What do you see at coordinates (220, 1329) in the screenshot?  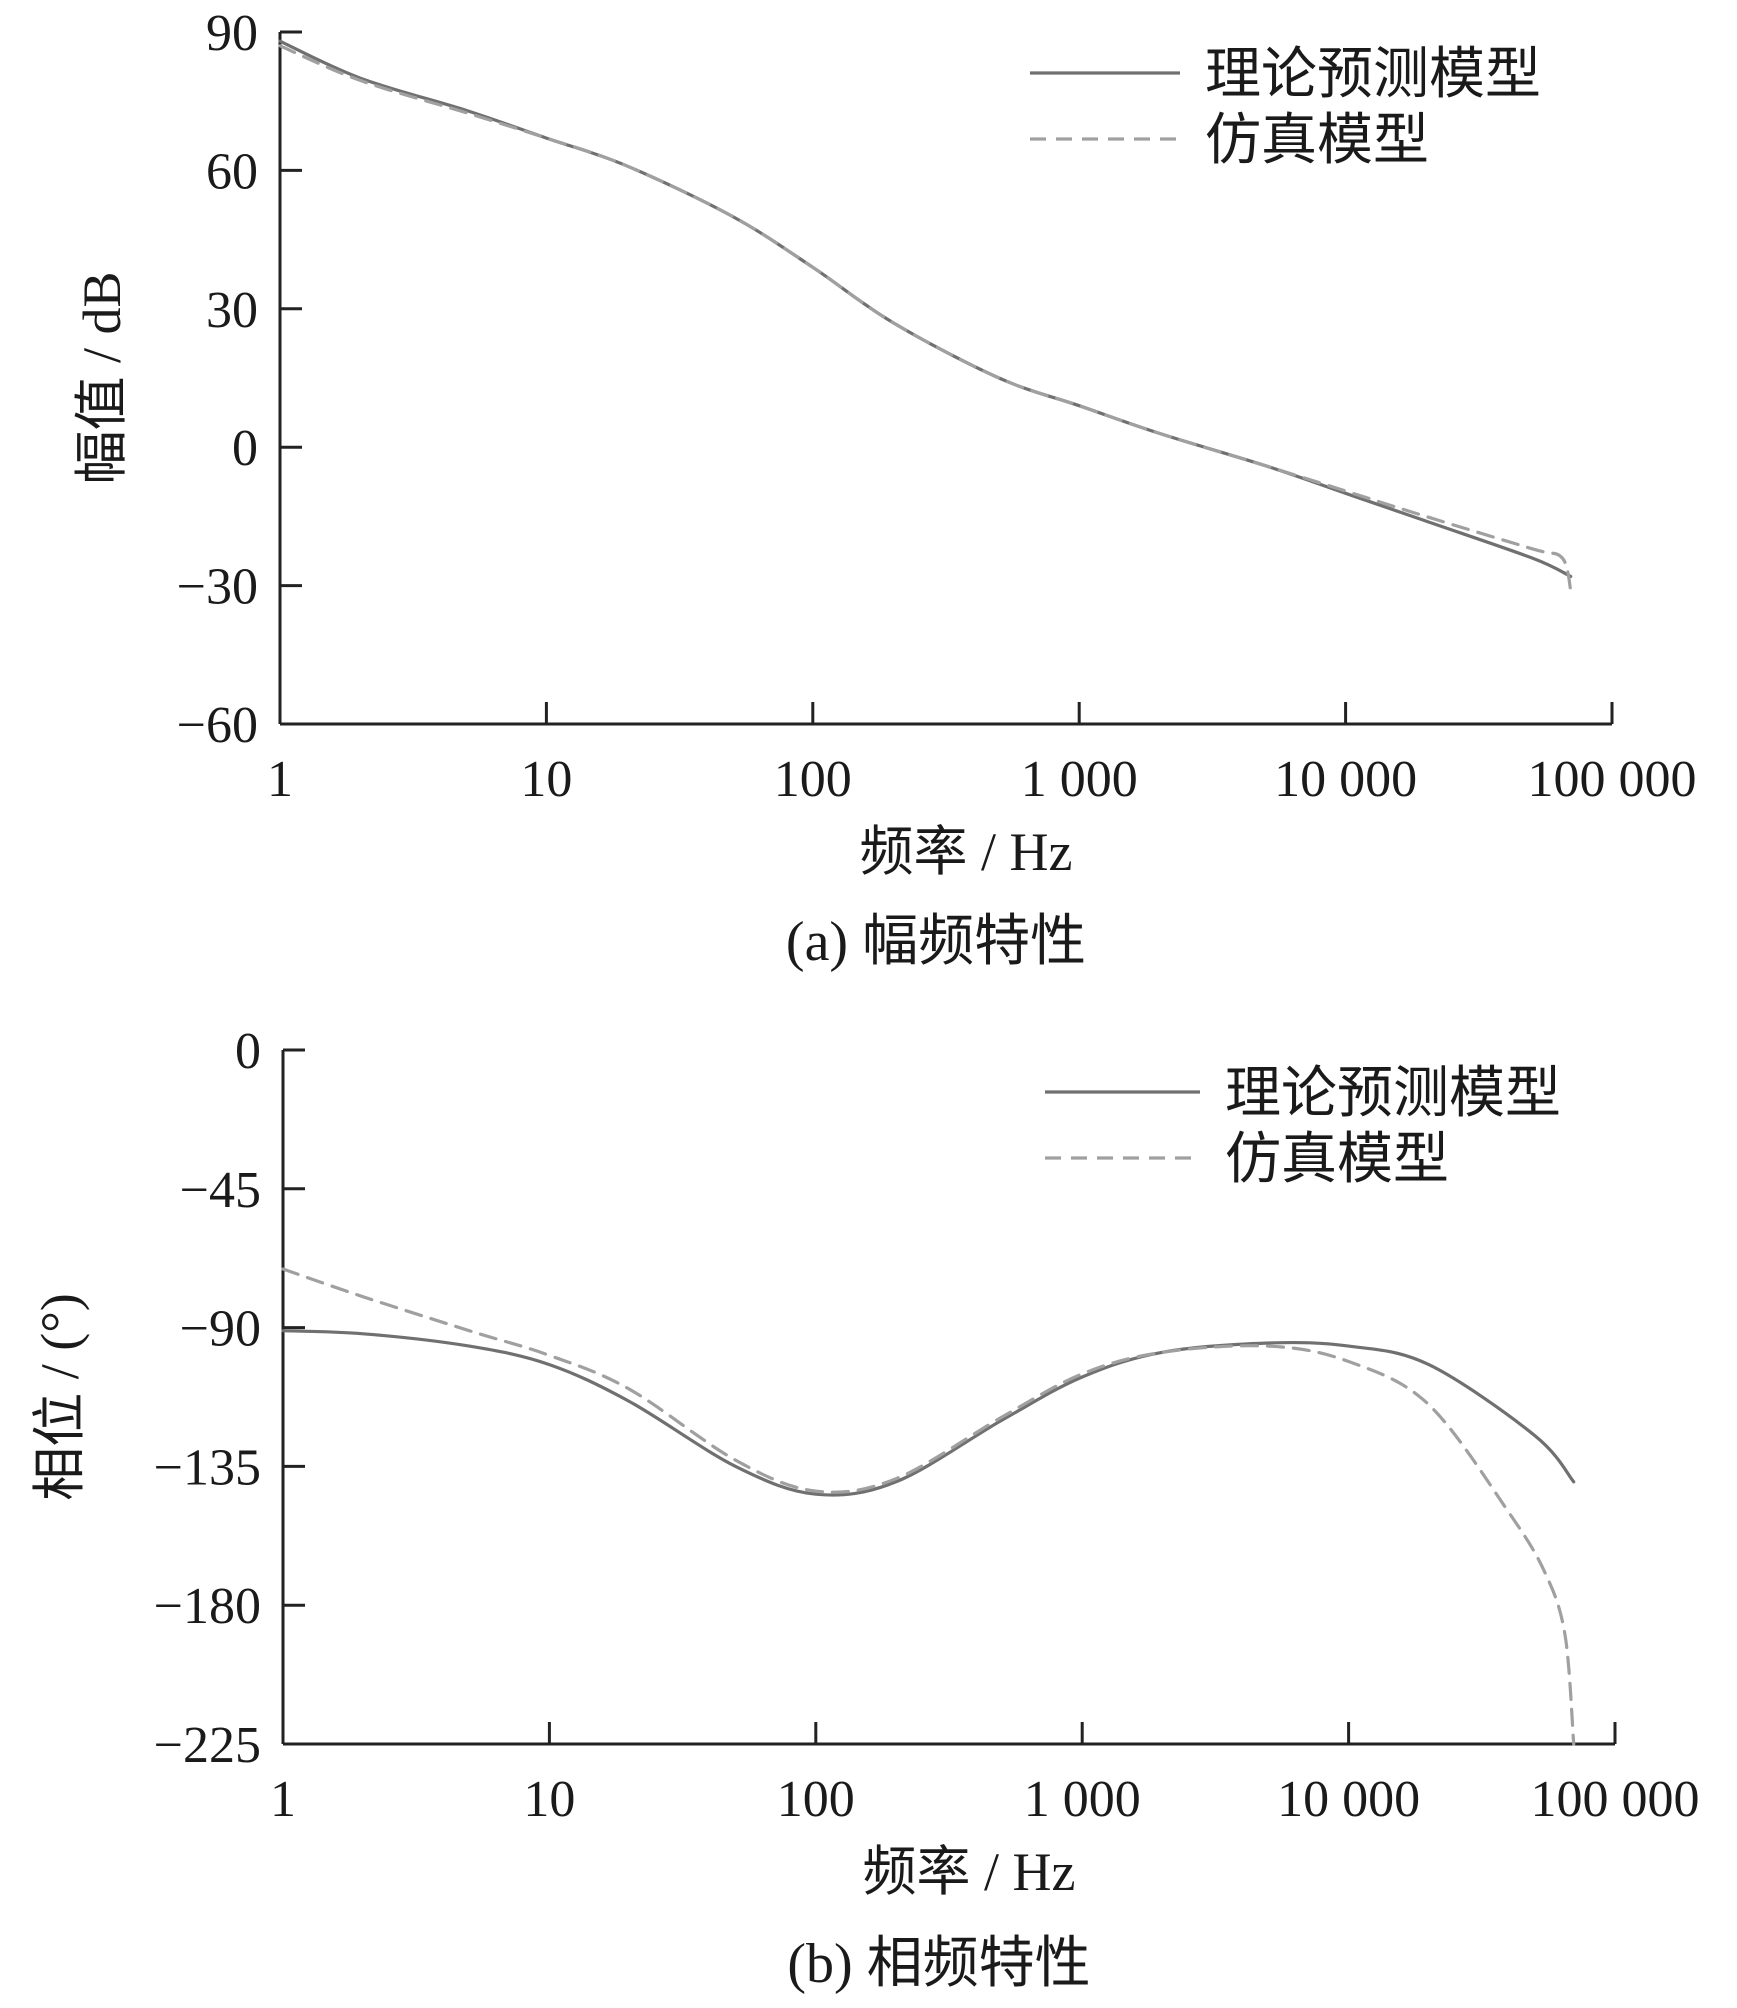 I see `y-tick-label: −90` at bounding box center [220, 1329].